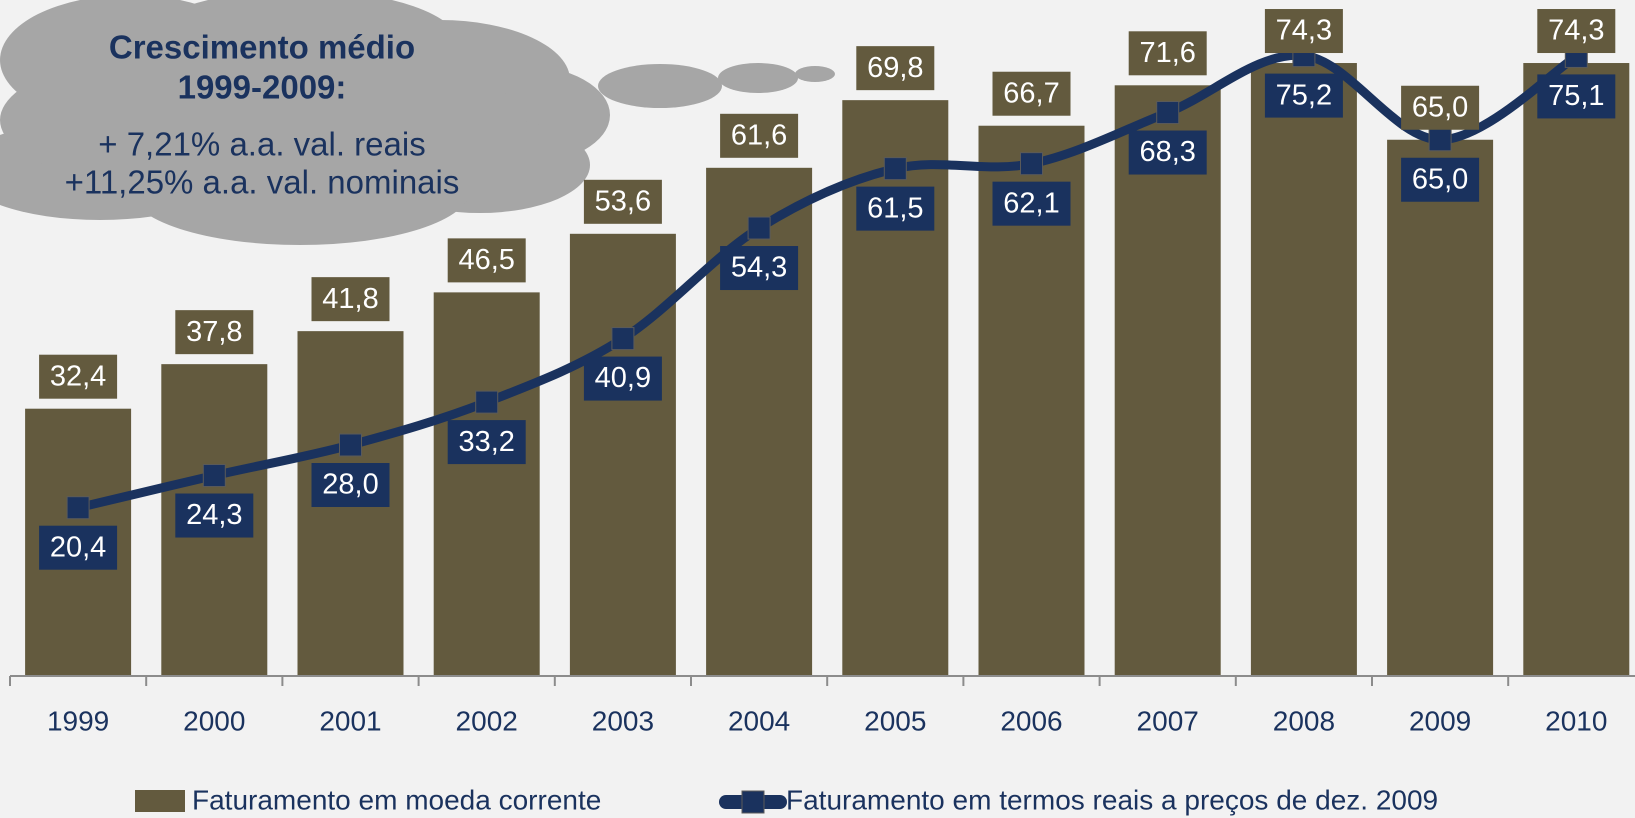 This screenshot has width=1635, height=818. What do you see at coordinates (623, 720) in the screenshot?
I see `x-tick-label: 2003` at bounding box center [623, 720].